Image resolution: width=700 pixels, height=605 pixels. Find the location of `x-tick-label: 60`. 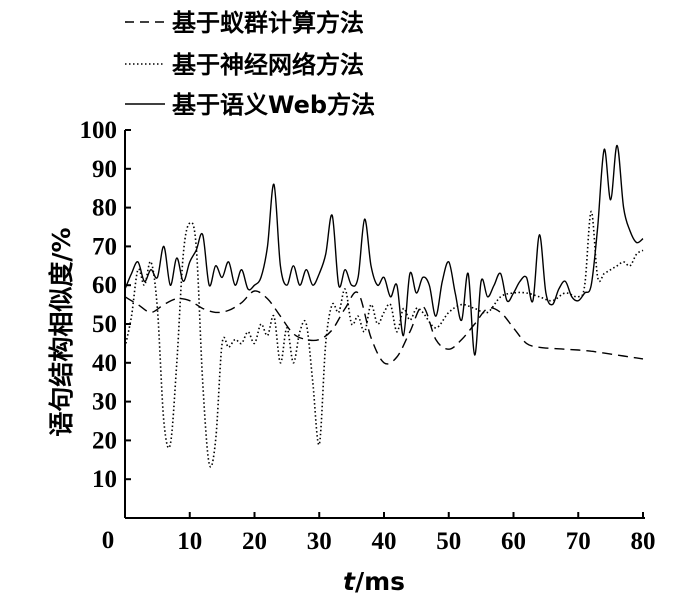

x-tick-label: 60 is located at coordinates (513, 541).